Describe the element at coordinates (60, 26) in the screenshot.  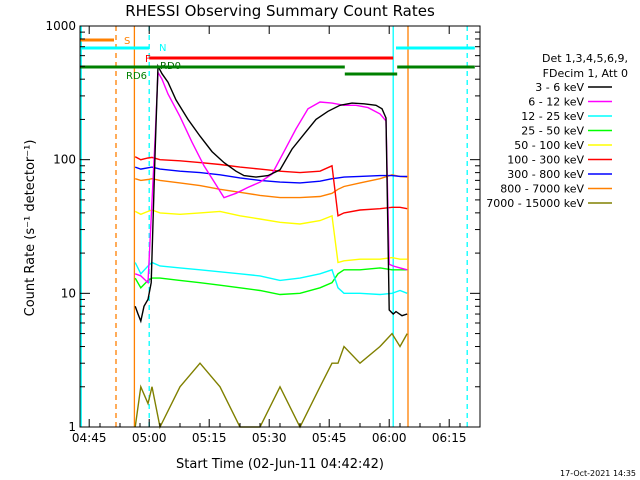
I see `y-tick-label-3: 1000` at that location.